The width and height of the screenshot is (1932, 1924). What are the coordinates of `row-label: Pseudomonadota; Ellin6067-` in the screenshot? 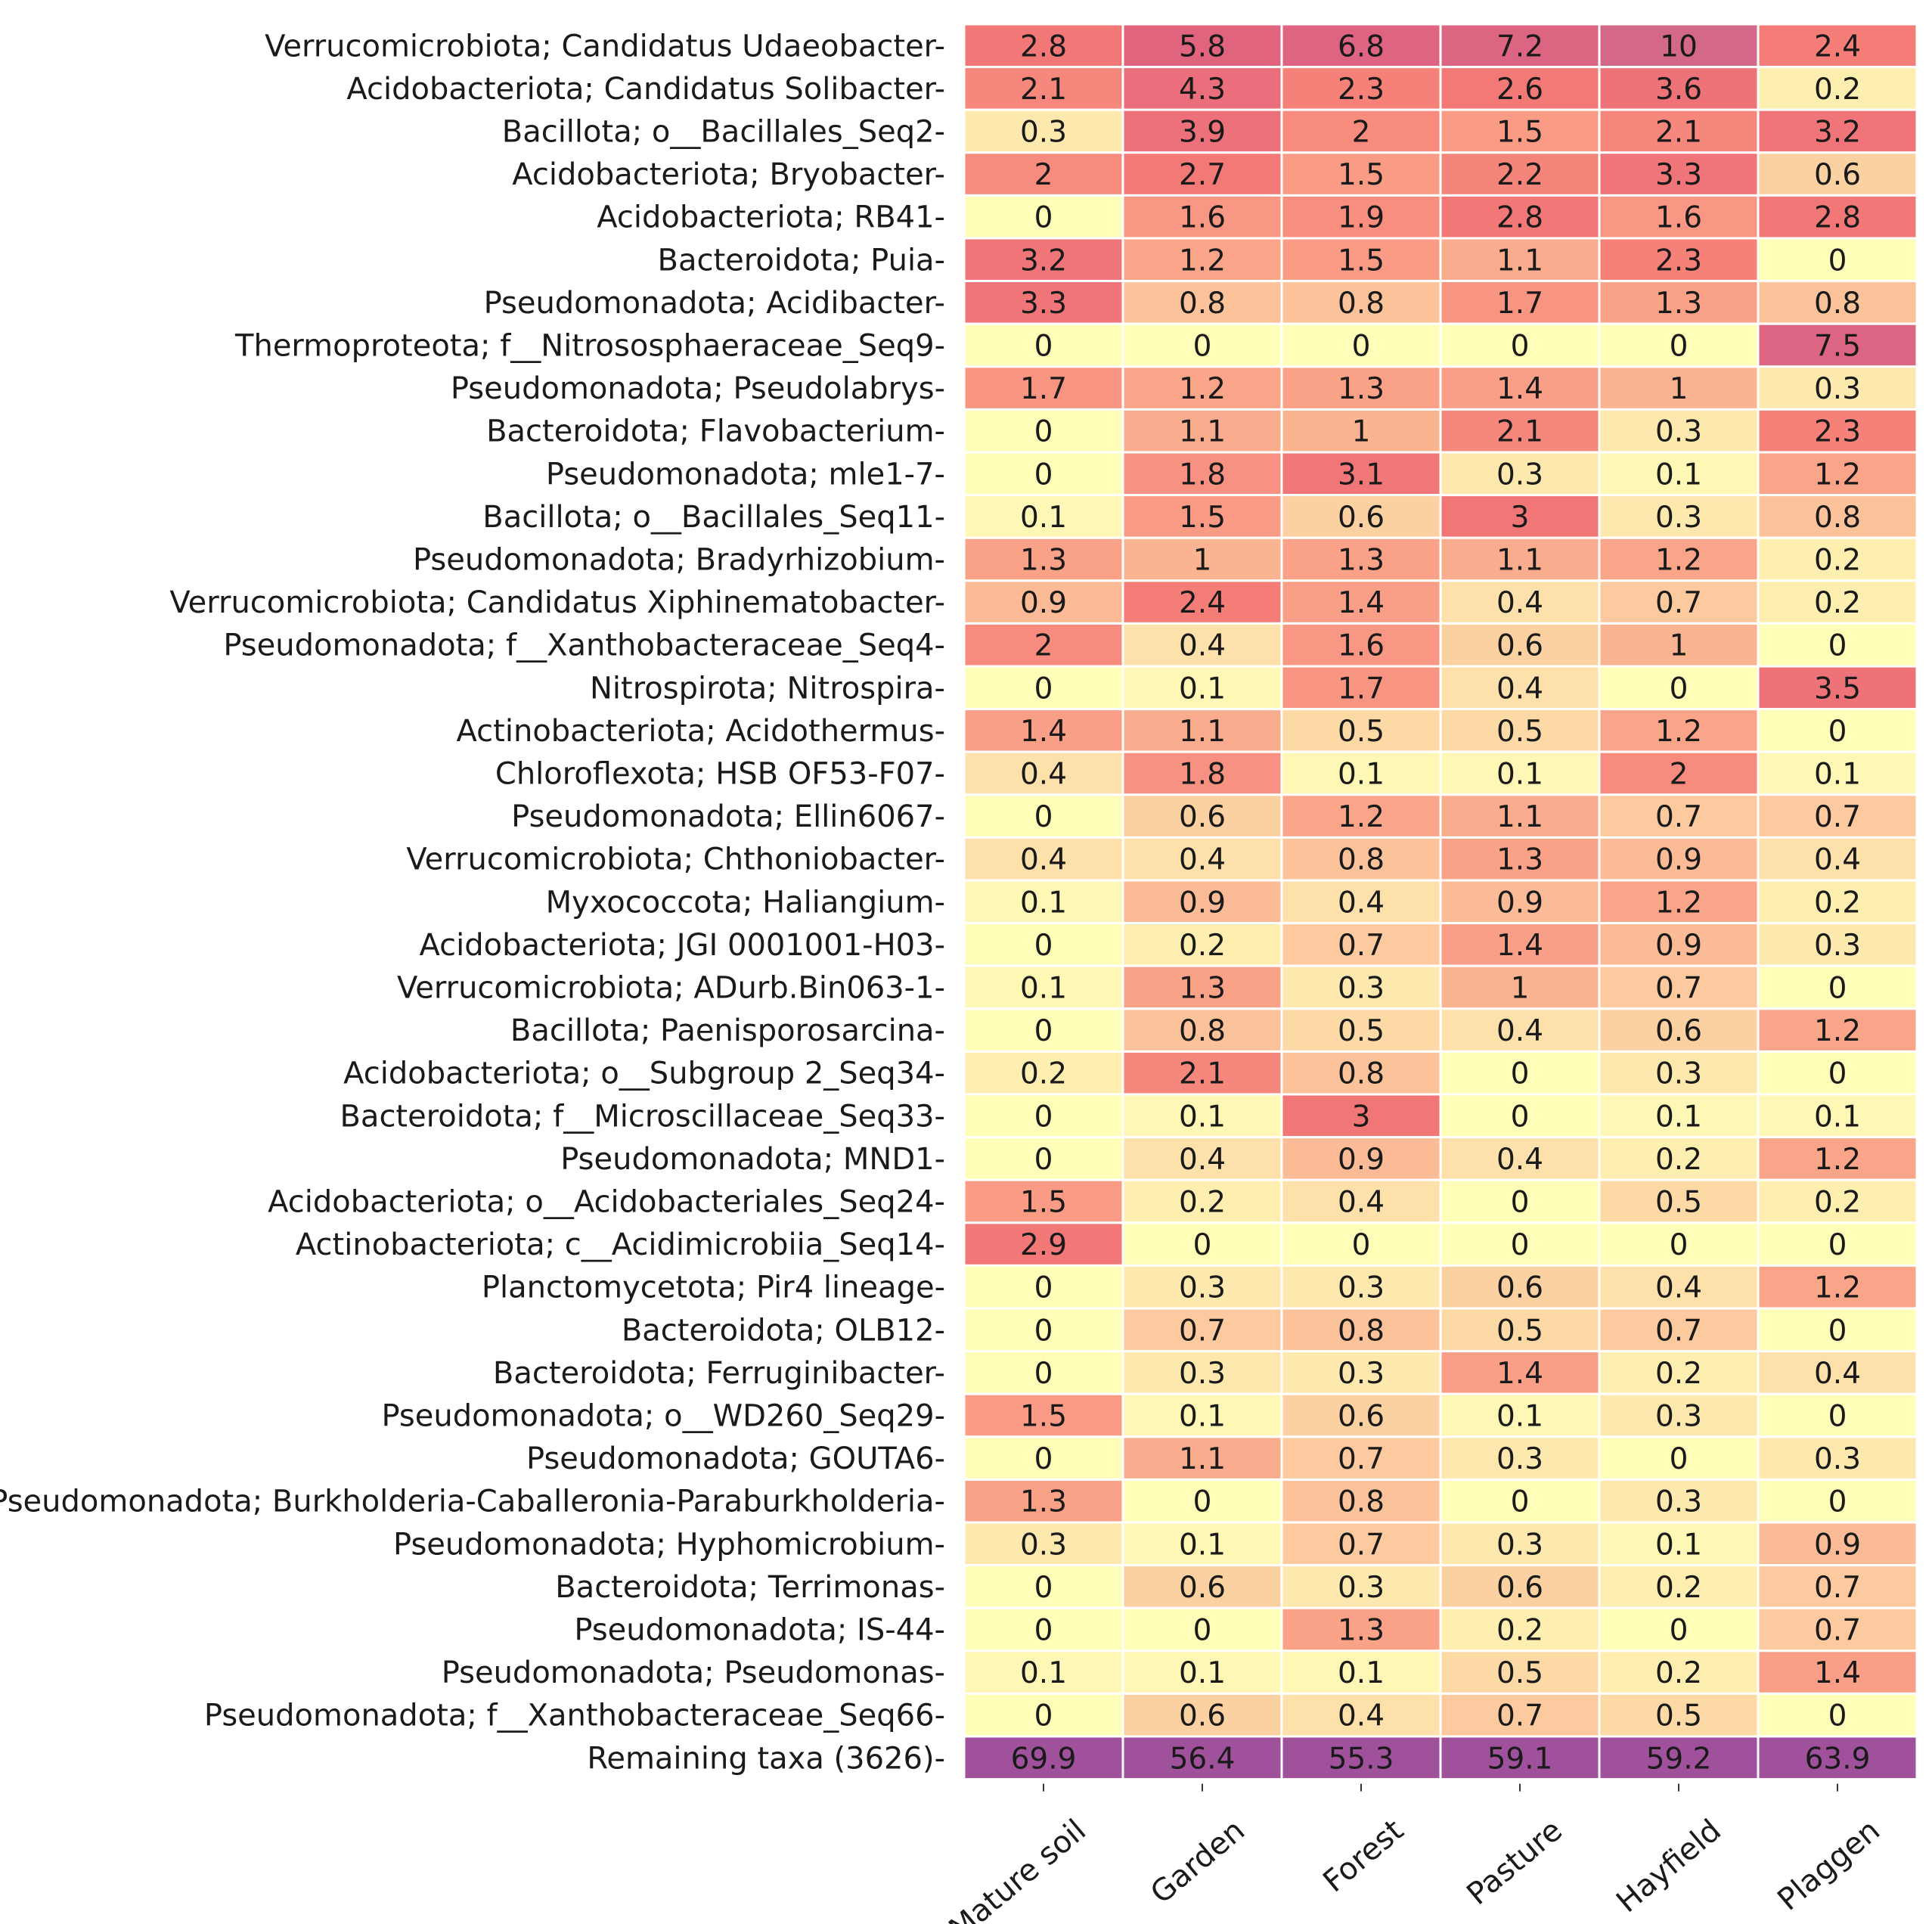 It's located at (728, 817).